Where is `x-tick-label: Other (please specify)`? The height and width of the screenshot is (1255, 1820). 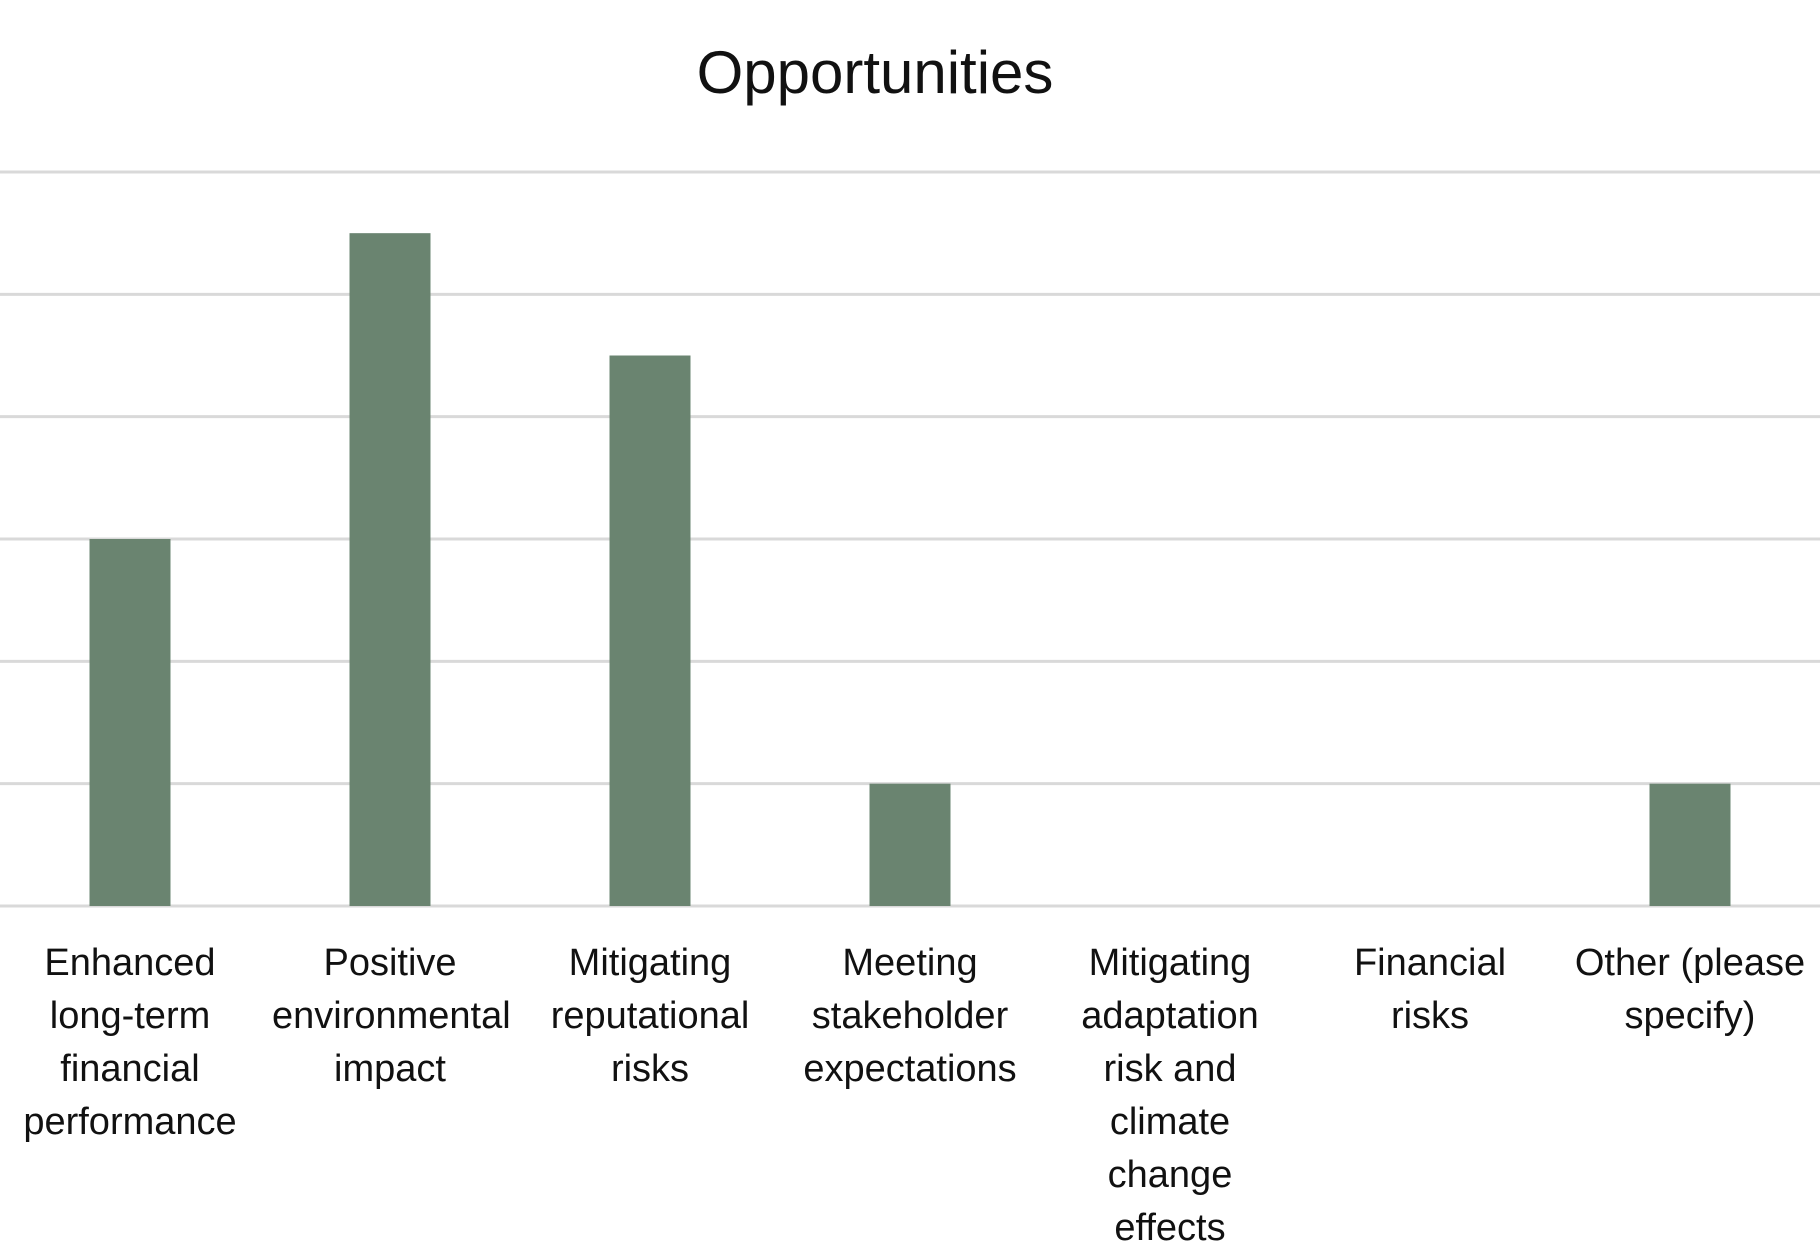 x-tick-label: Other (please specify) is located at coordinates (1690, 989).